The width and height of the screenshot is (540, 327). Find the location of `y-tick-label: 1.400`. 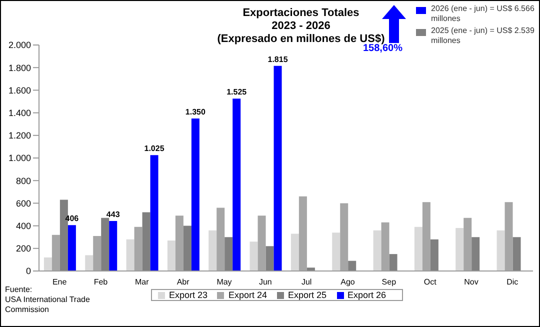

y-tick-label: 1.400 is located at coordinates (19, 113).